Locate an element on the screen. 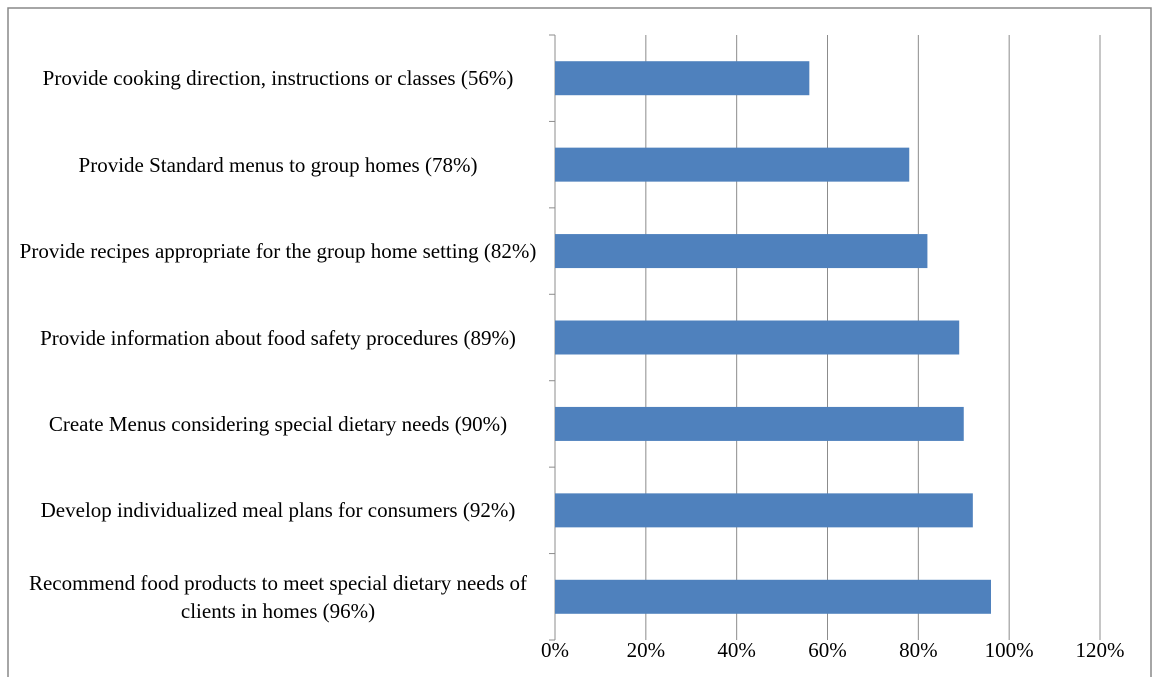 The image size is (1159, 677). x-tick-label: 100% is located at coordinates (1009, 650).